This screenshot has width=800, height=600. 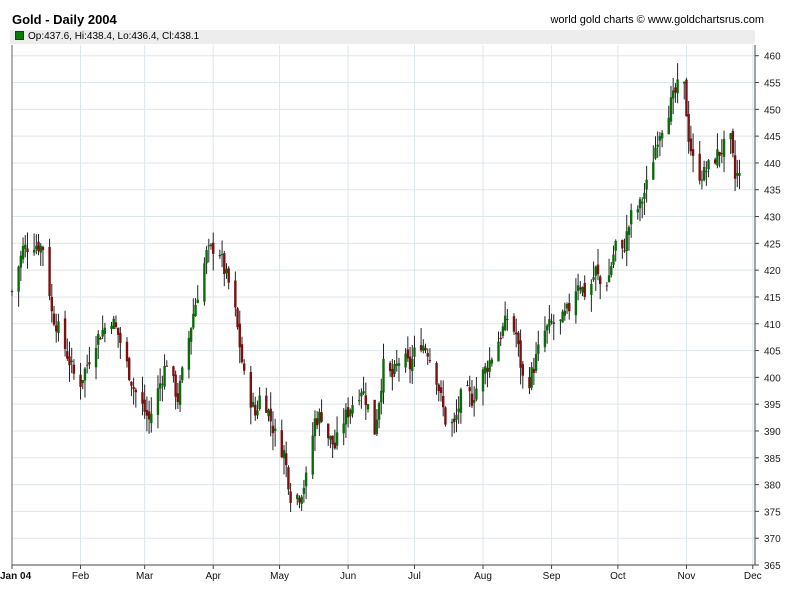 What do you see at coordinates (772, 244) in the screenshot?
I see `y-tick-label: 425` at bounding box center [772, 244].